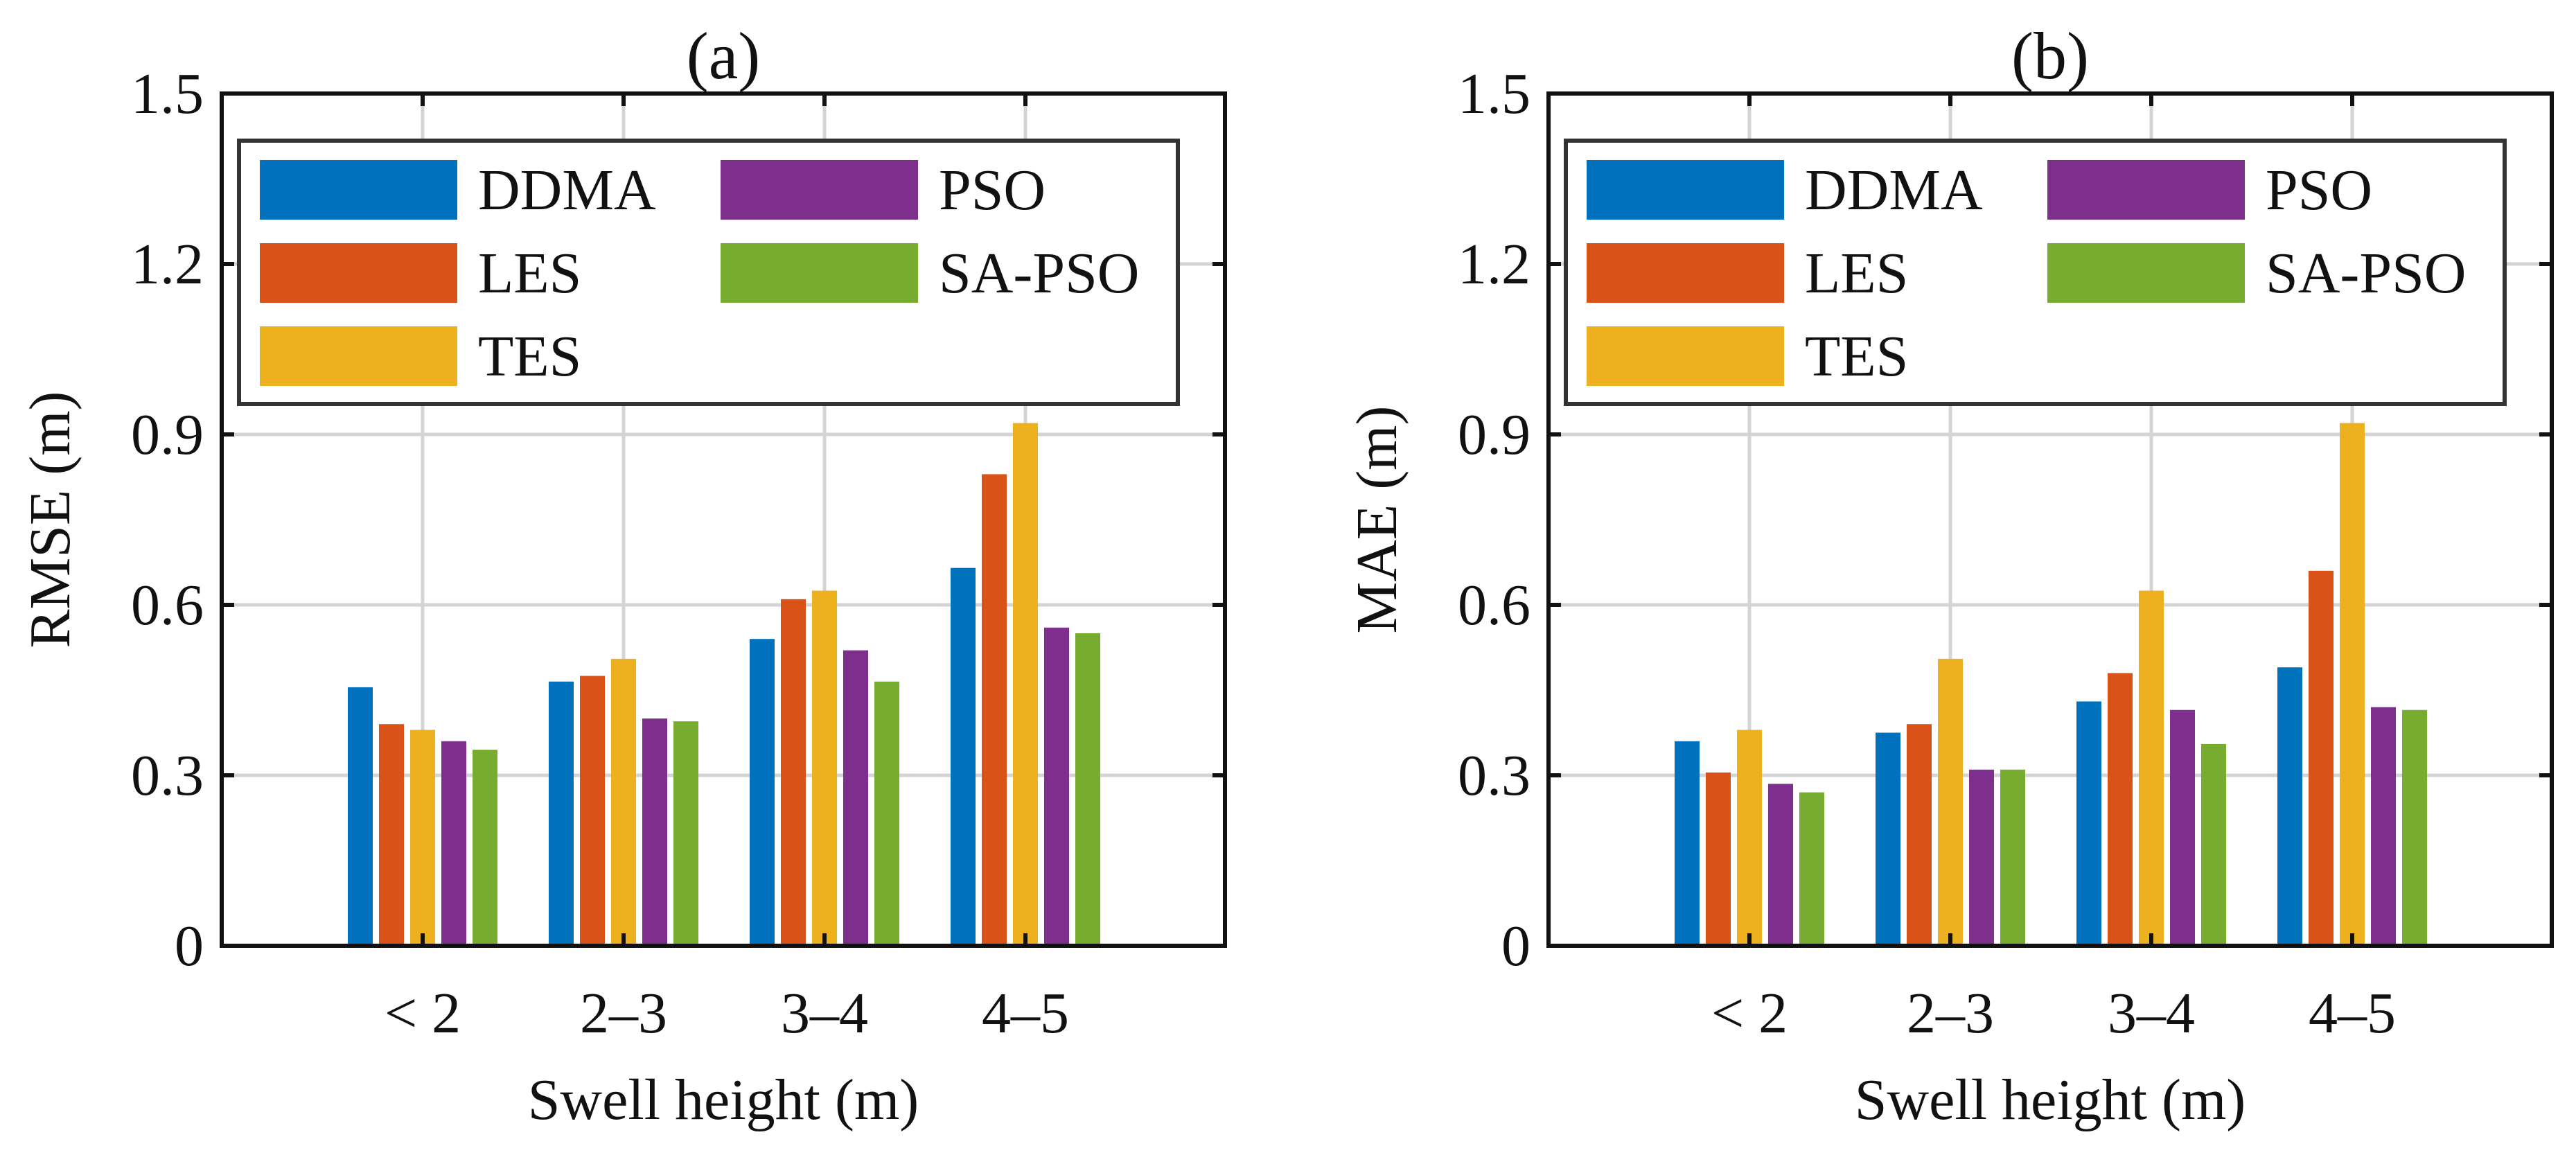 Image resolution: width=2576 pixels, height=1155 pixels. Describe the element at coordinates (50, 519) in the screenshot. I see `y-axis-label: RMSE (m)` at that location.